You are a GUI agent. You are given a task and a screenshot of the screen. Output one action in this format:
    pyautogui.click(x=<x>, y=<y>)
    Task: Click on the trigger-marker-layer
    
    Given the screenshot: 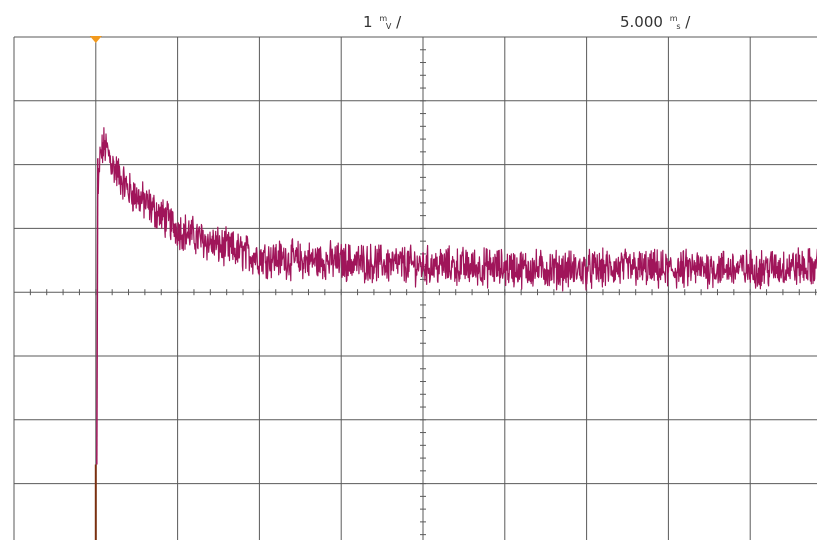 What is the action you would take?
    pyautogui.click(x=95, y=39)
    